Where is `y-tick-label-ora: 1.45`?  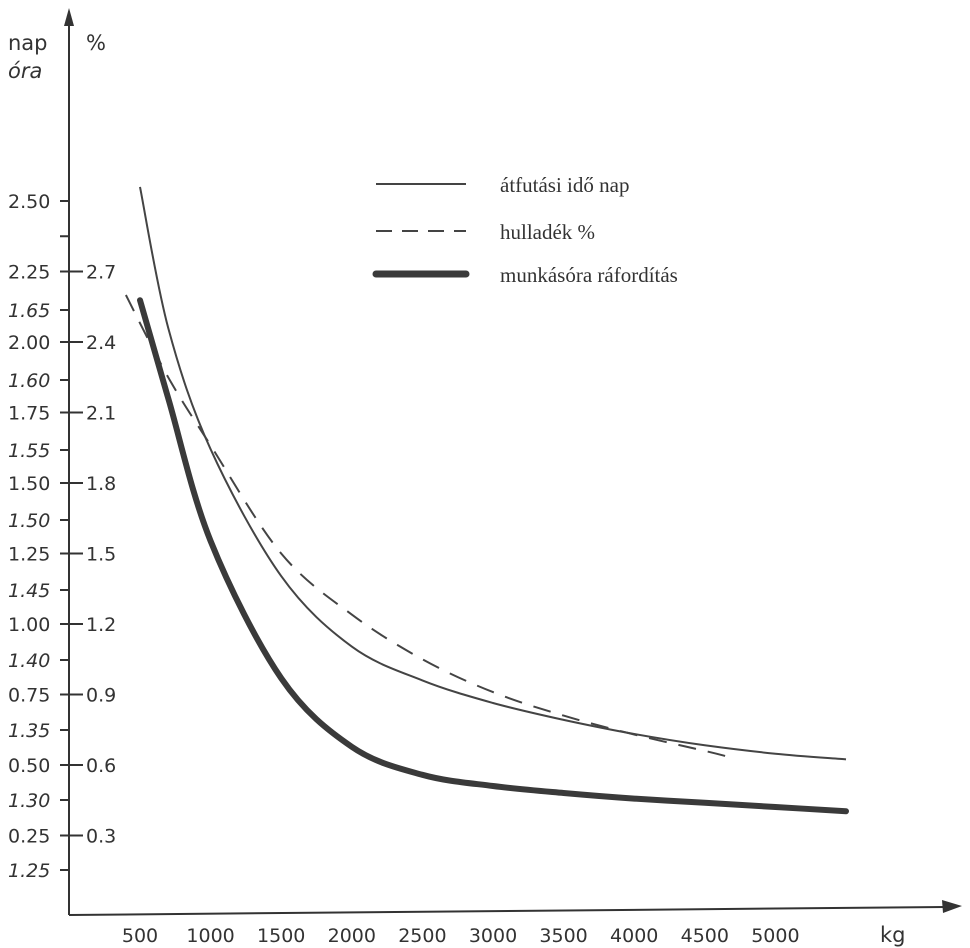 y-tick-label-ora: 1.45 is located at coordinates (29, 591).